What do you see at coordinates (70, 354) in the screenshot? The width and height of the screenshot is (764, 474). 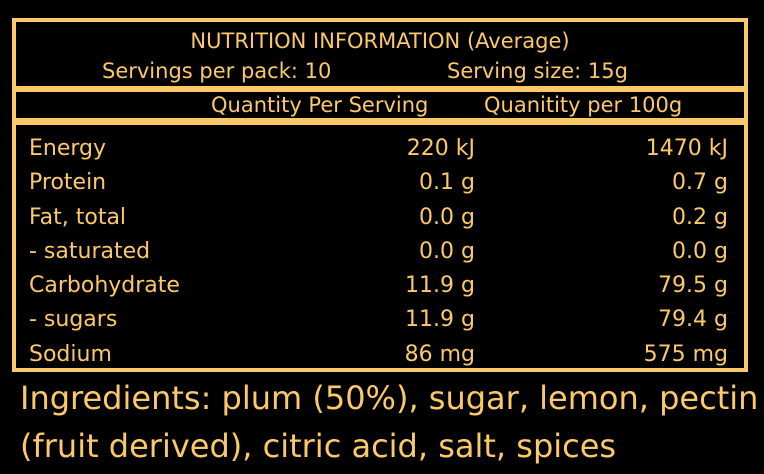 I see `nutrient-label: Sodium` at bounding box center [70, 354].